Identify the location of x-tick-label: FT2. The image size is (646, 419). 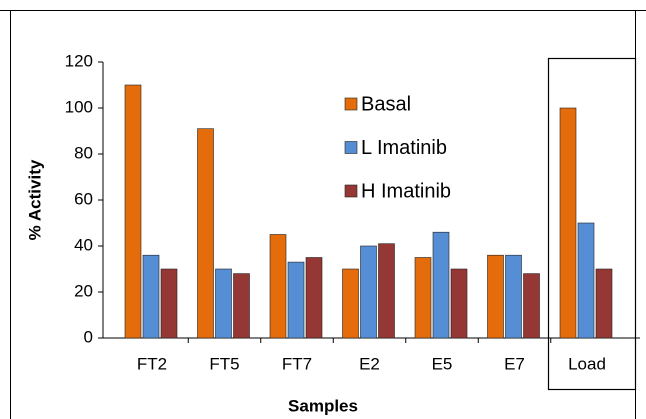
(152, 363).